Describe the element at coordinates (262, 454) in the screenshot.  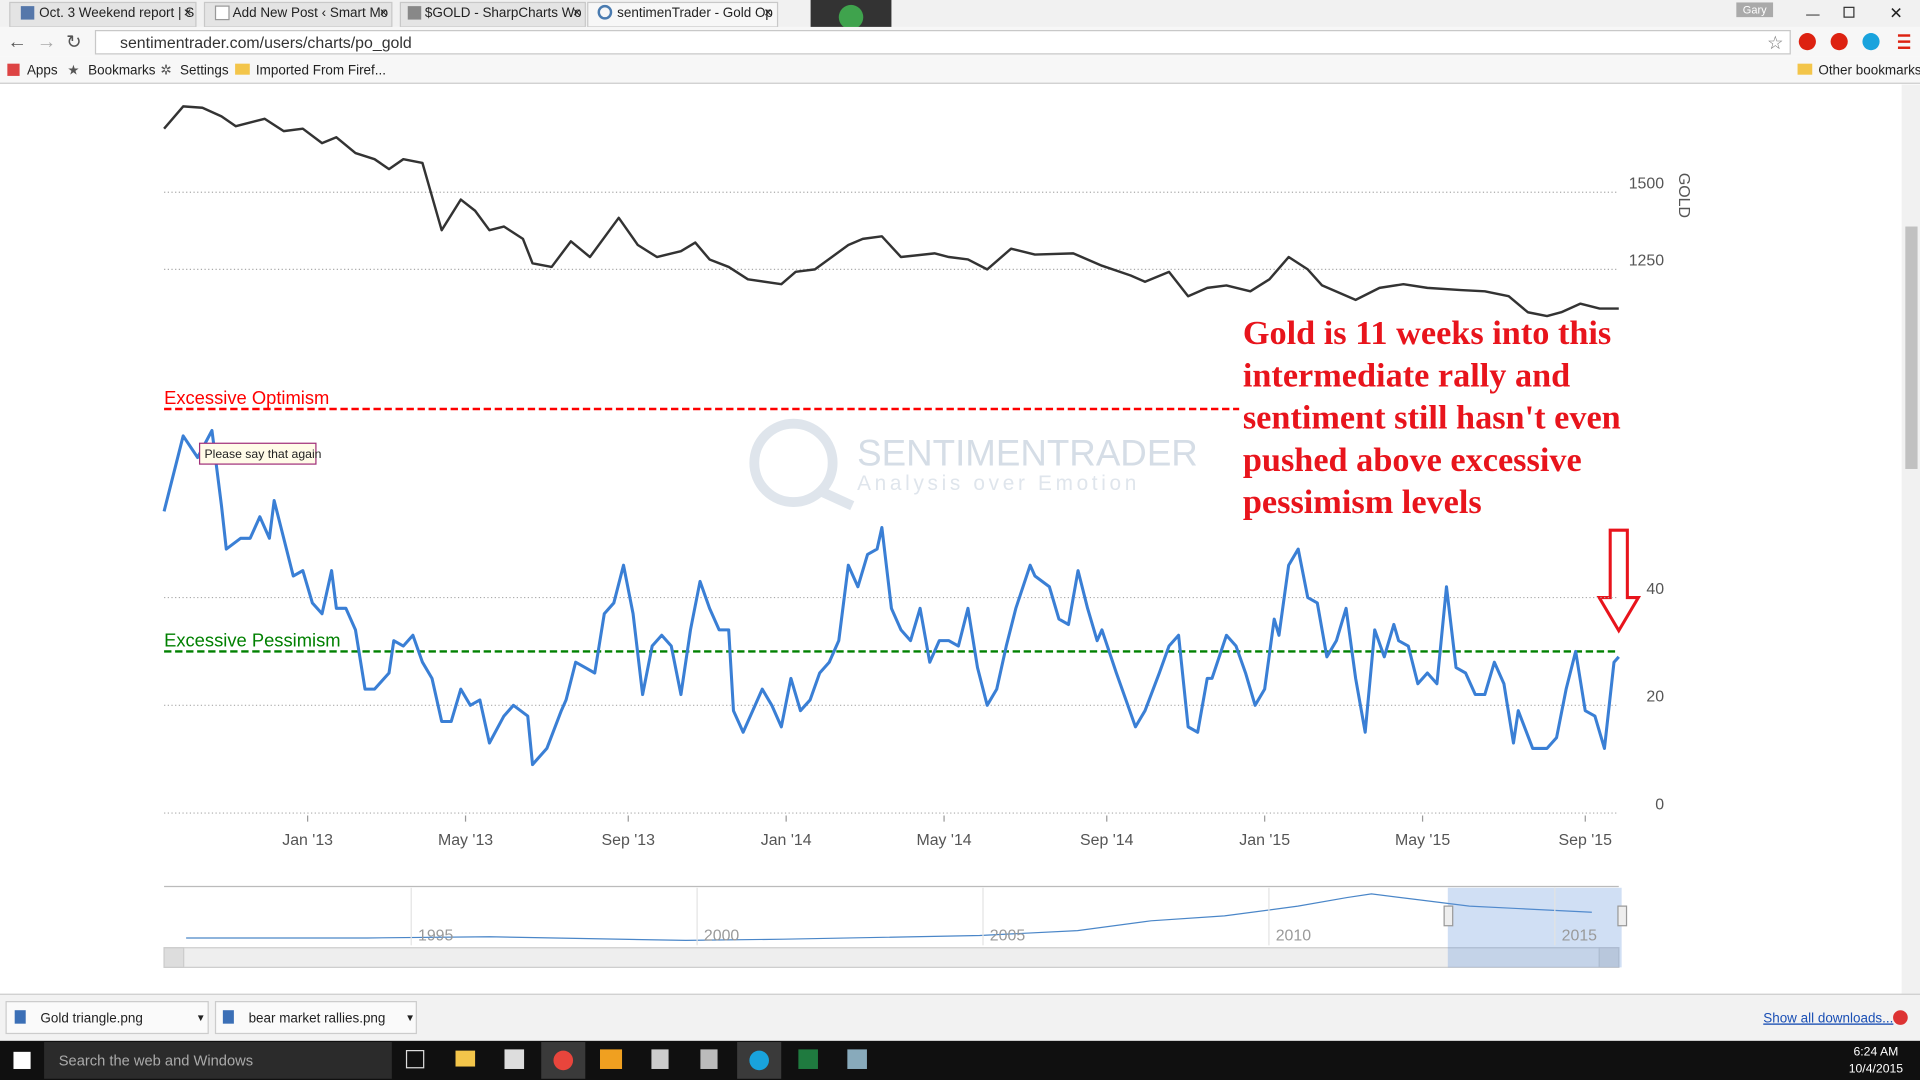
I see `tooltip-text: Please say that again` at that location.